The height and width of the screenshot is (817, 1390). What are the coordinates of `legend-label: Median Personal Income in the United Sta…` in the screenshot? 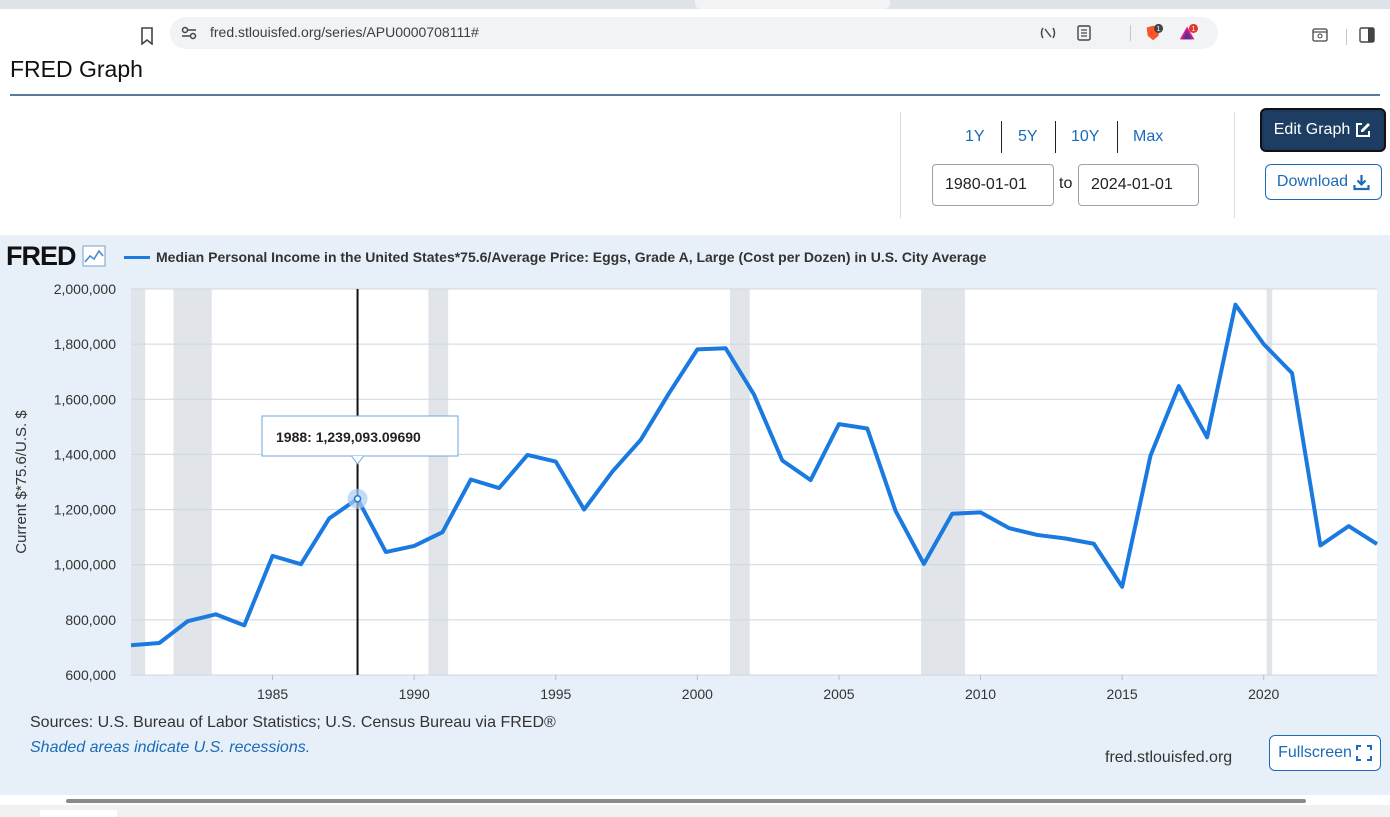 It's located at (571, 257).